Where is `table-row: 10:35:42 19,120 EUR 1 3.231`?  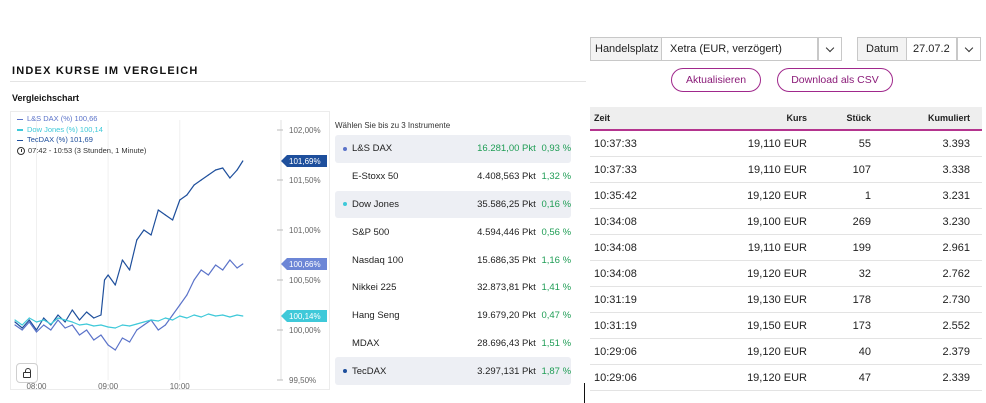
table-row: 10:35:42 19,120 EUR 1 3.231 is located at coordinates (786, 196).